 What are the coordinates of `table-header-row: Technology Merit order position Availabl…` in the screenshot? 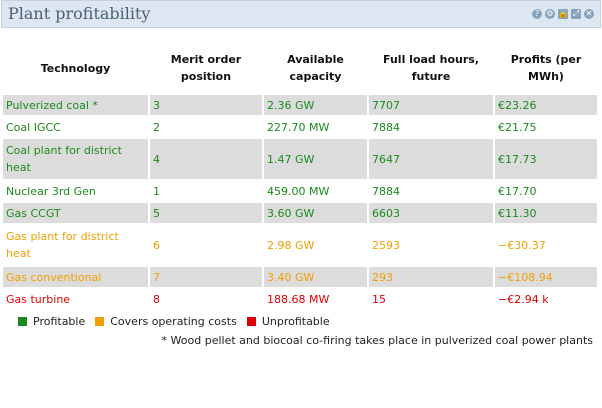 It's located at (300, 68).